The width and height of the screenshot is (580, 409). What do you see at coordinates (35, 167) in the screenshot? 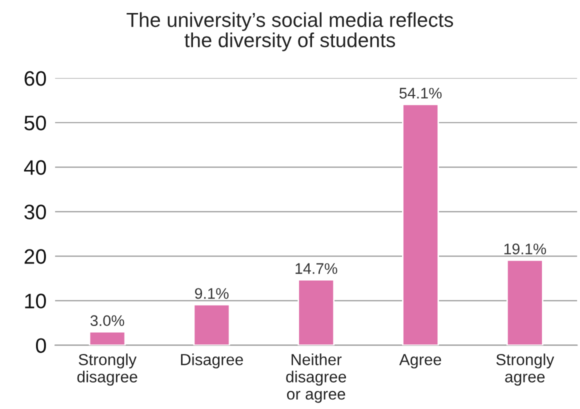
I see `y-tick-label: 40` at bounding box center [35, 167].